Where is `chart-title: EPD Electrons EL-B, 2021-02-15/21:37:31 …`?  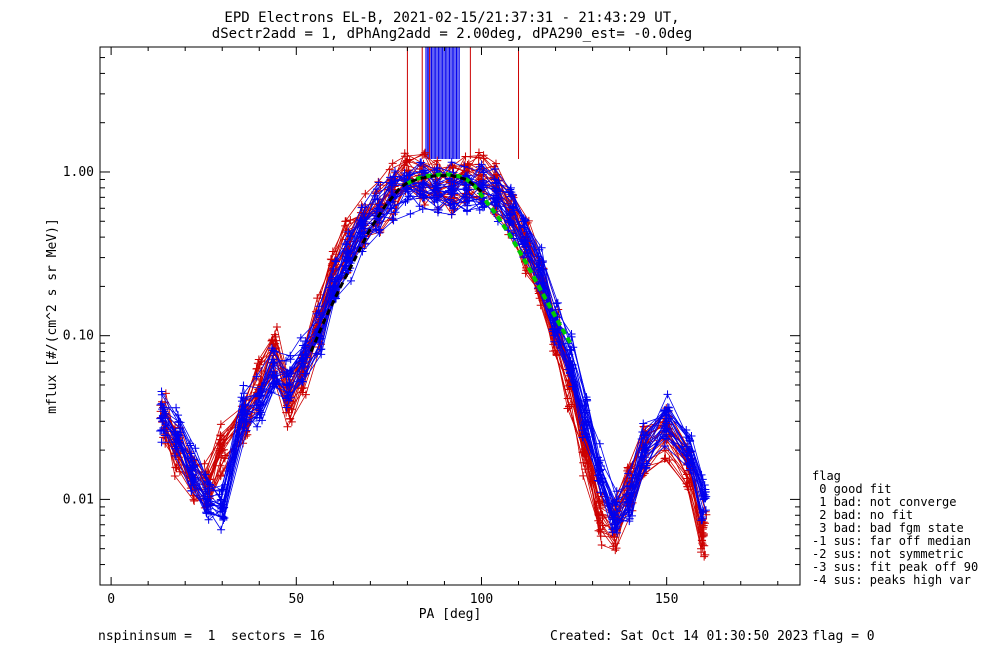 chart-title: EPD Electrons EL-B, 2021-02-15/21:37:31 … is located at coordinates (451, 18).